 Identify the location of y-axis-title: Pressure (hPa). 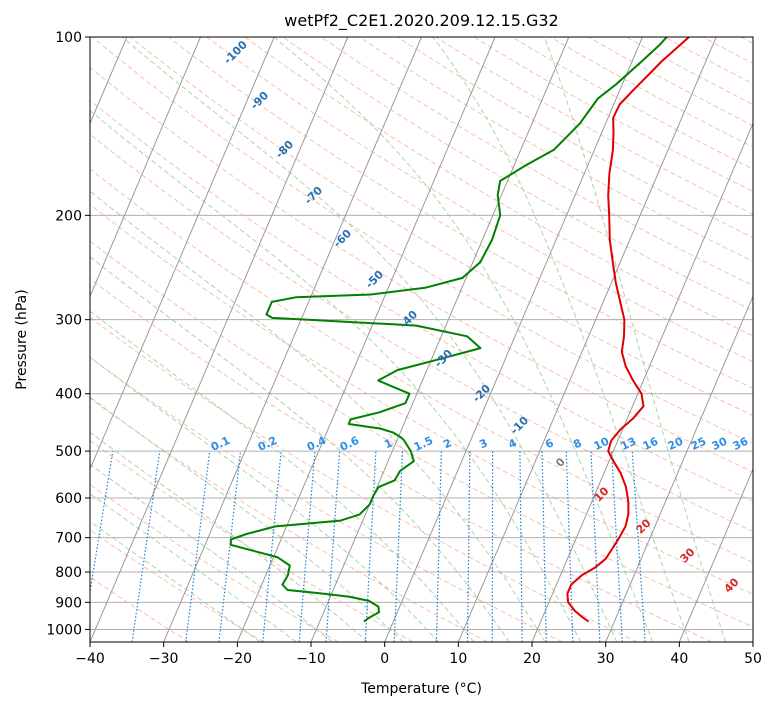
(22, 339).